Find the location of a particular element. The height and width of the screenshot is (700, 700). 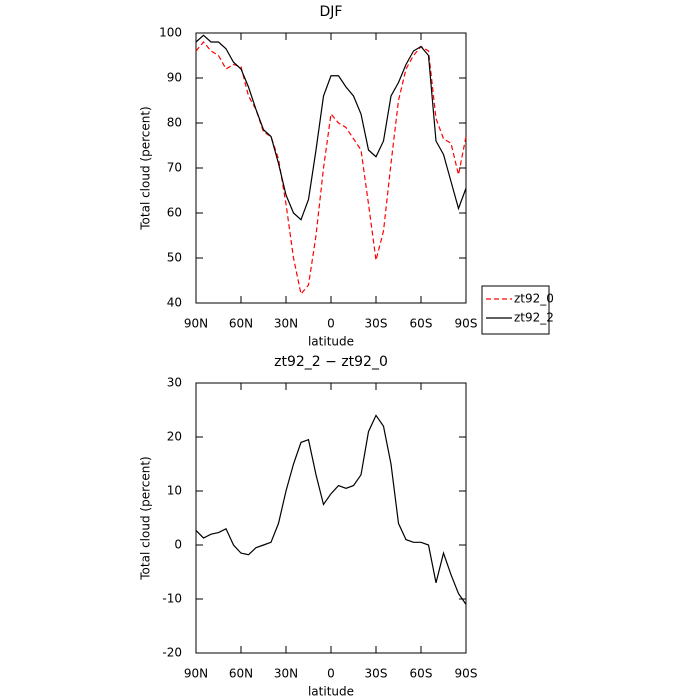

legend-label: zt92_0 is located at coordinates (534, 299).